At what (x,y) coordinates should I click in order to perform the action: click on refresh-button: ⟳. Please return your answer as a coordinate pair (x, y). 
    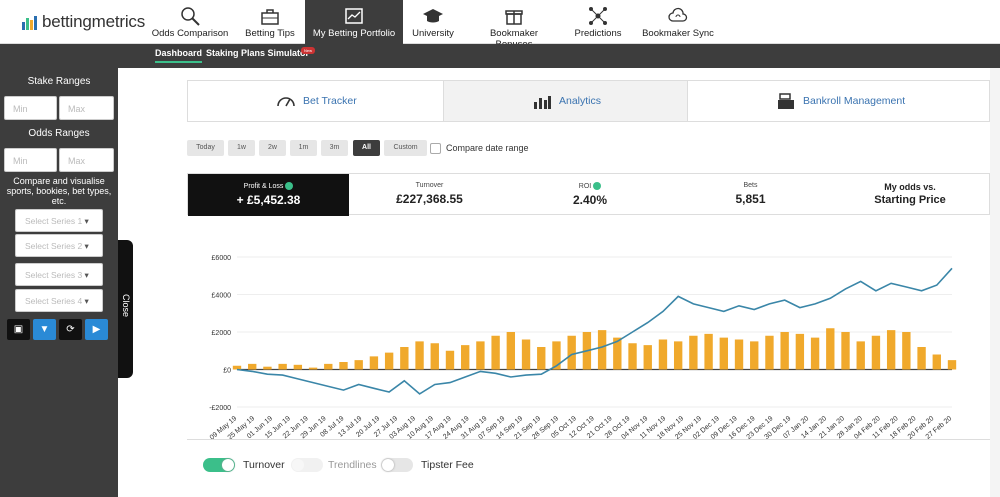
    Looking at the image, I should click on (70, 329).